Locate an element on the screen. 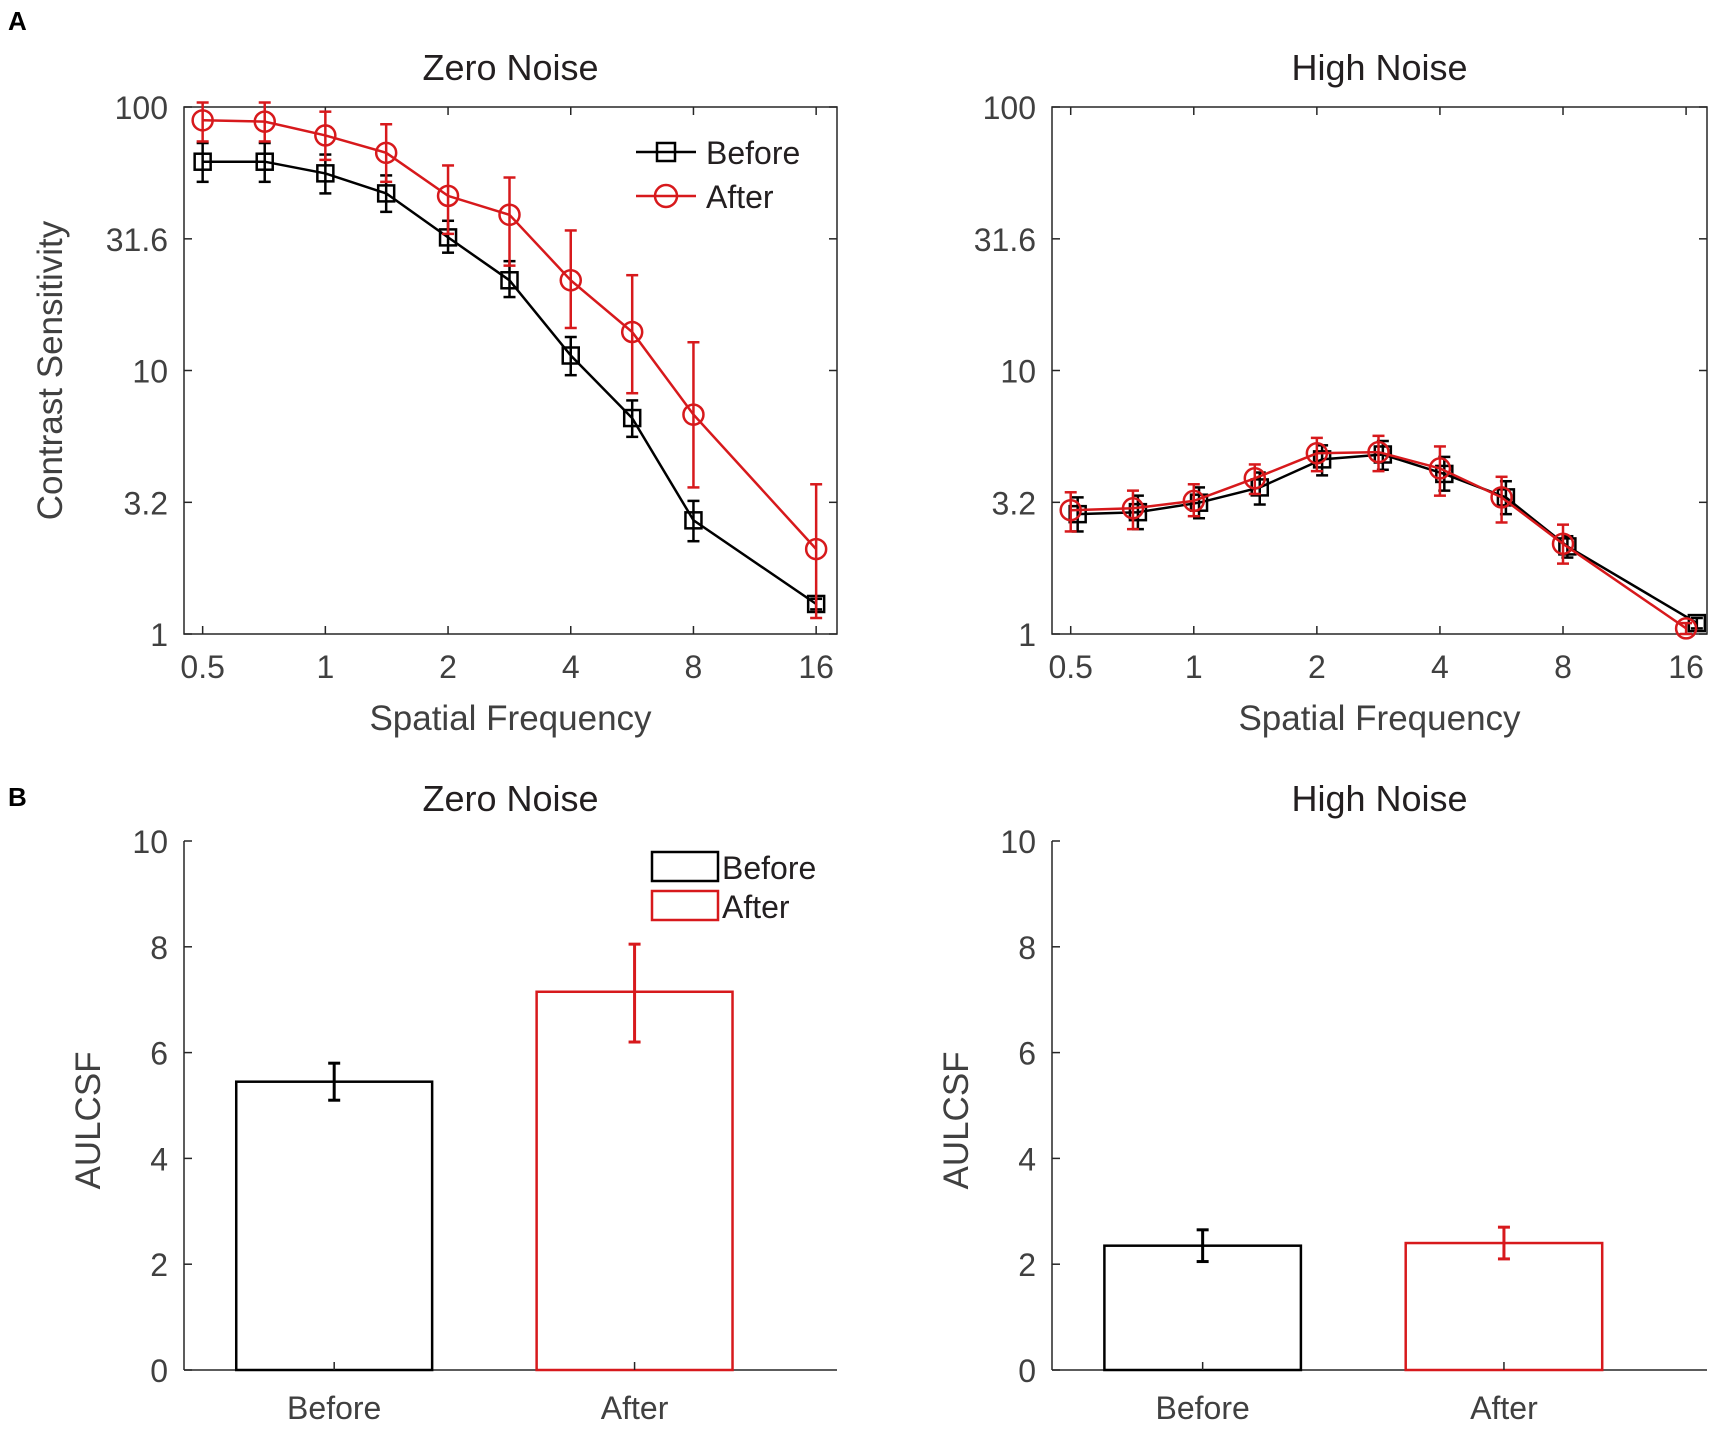 The image size is (1713, 1435). csf_zero-ytick-label: 100 is located at coordinates (141, 108).